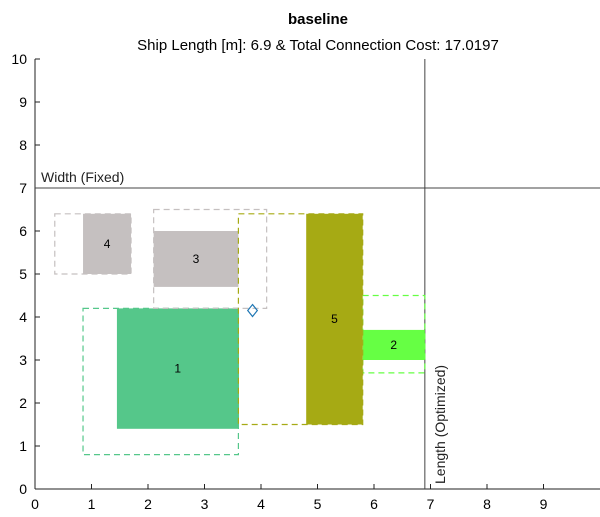  I want to click on component-1-label: 1, so click(177, 369).